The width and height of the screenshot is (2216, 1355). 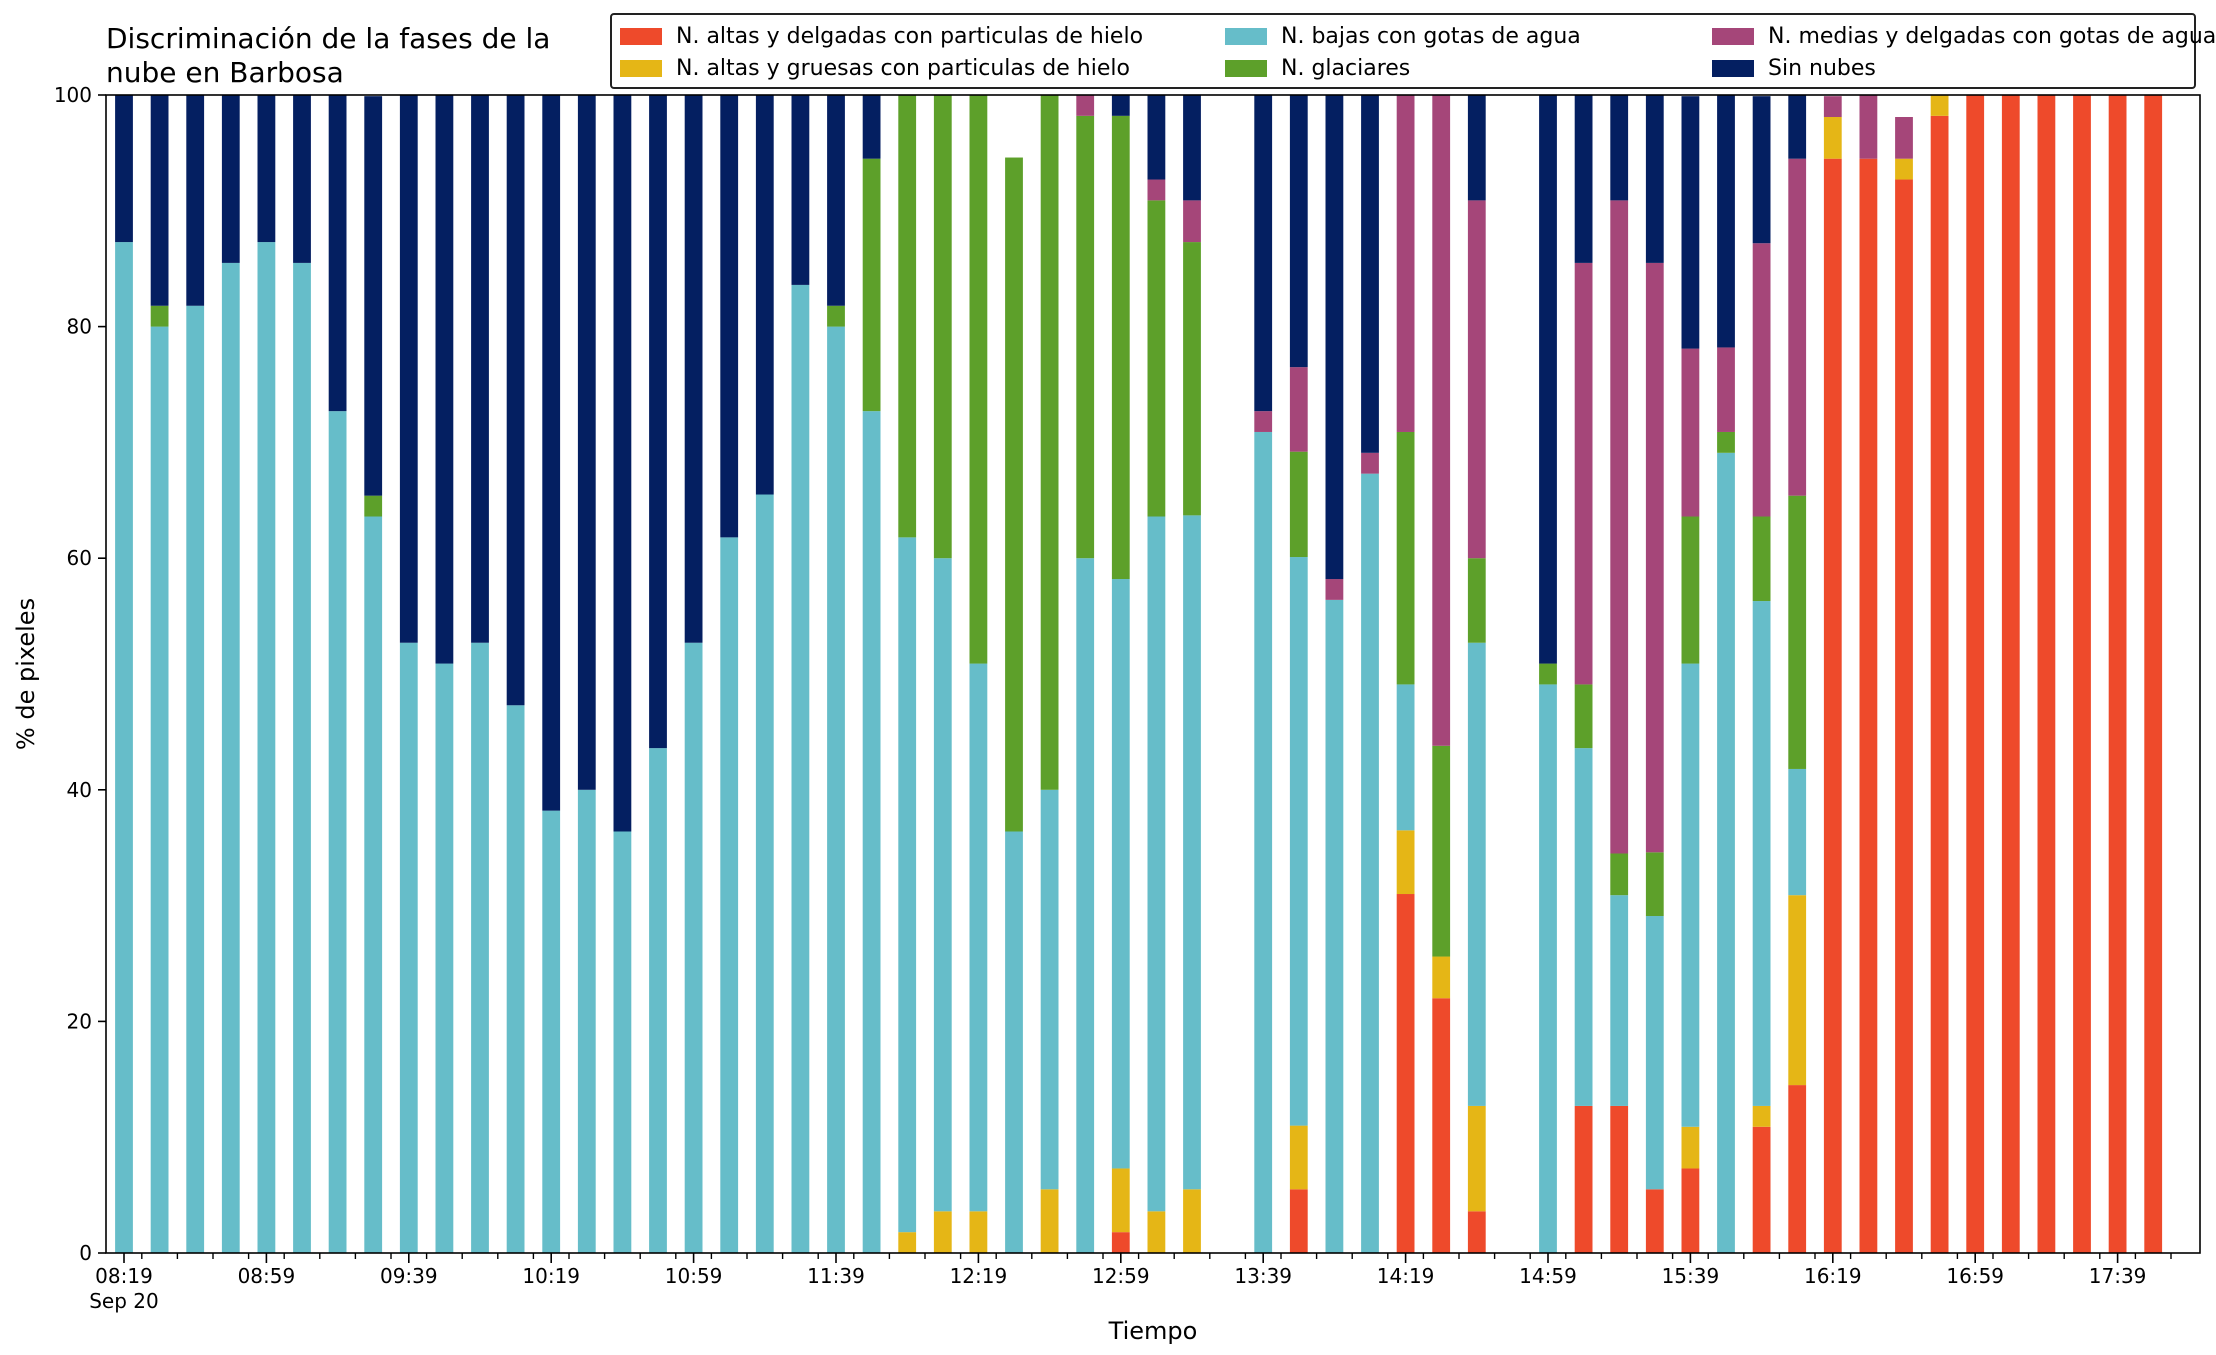 What do you see at coordinates (79, 790) in the screenshot?
I see `y-tick-label: 40` at bounding box center [79, 790].